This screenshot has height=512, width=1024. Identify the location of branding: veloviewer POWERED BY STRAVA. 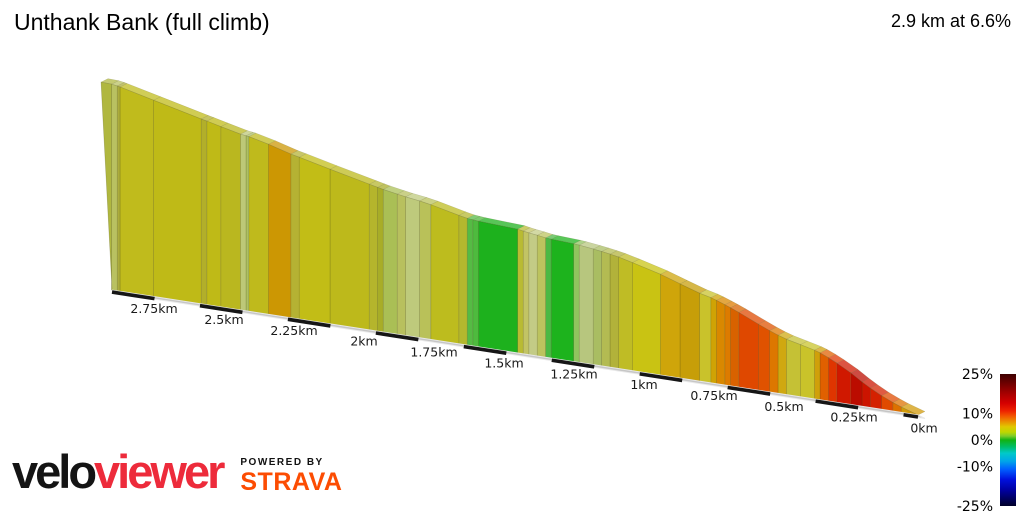
(177, 472).